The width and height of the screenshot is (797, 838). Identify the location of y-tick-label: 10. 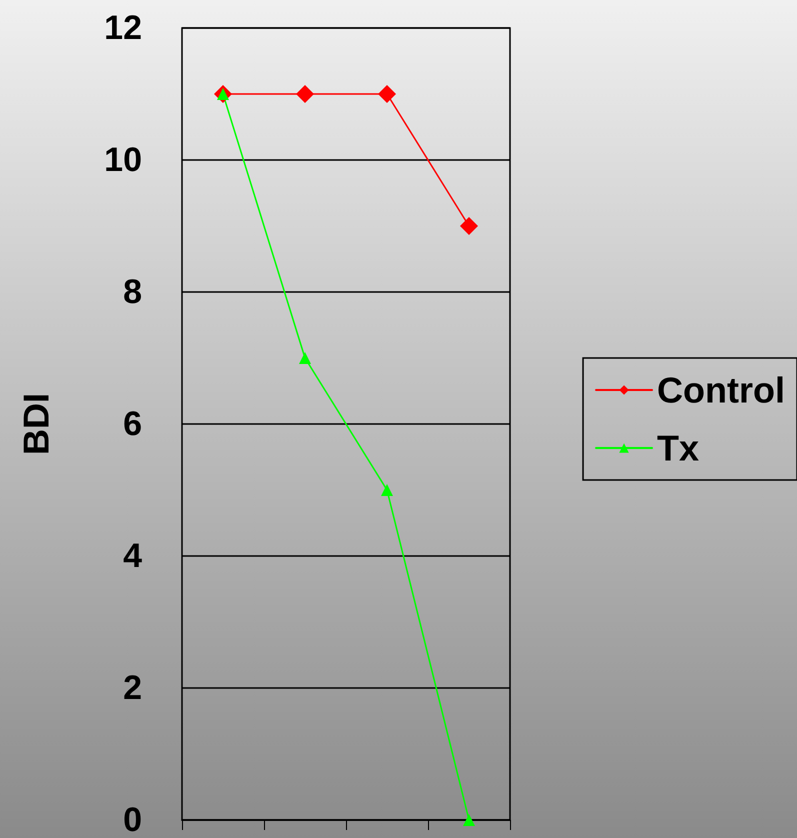
(123, 160).